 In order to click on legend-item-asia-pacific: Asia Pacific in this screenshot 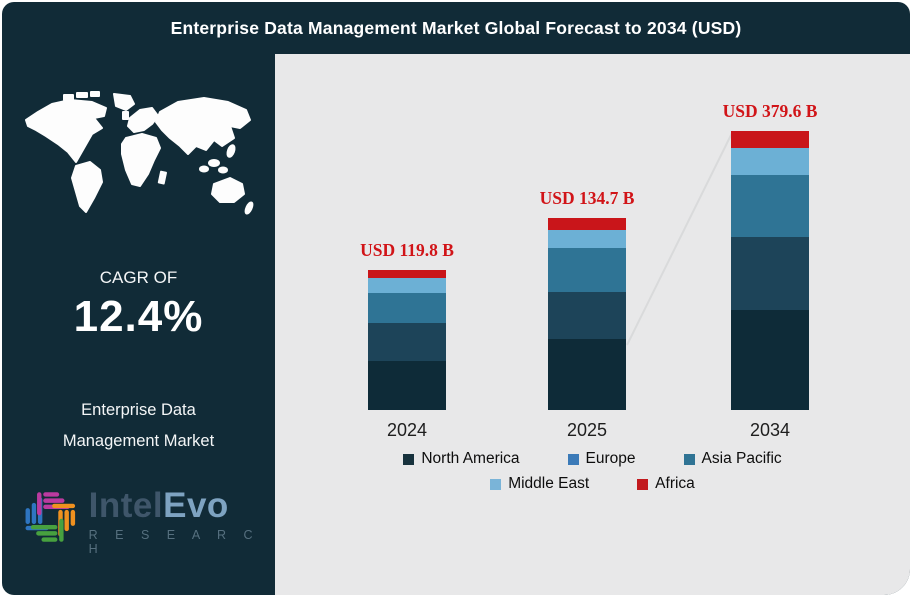, I will do `click(732, 459)`.